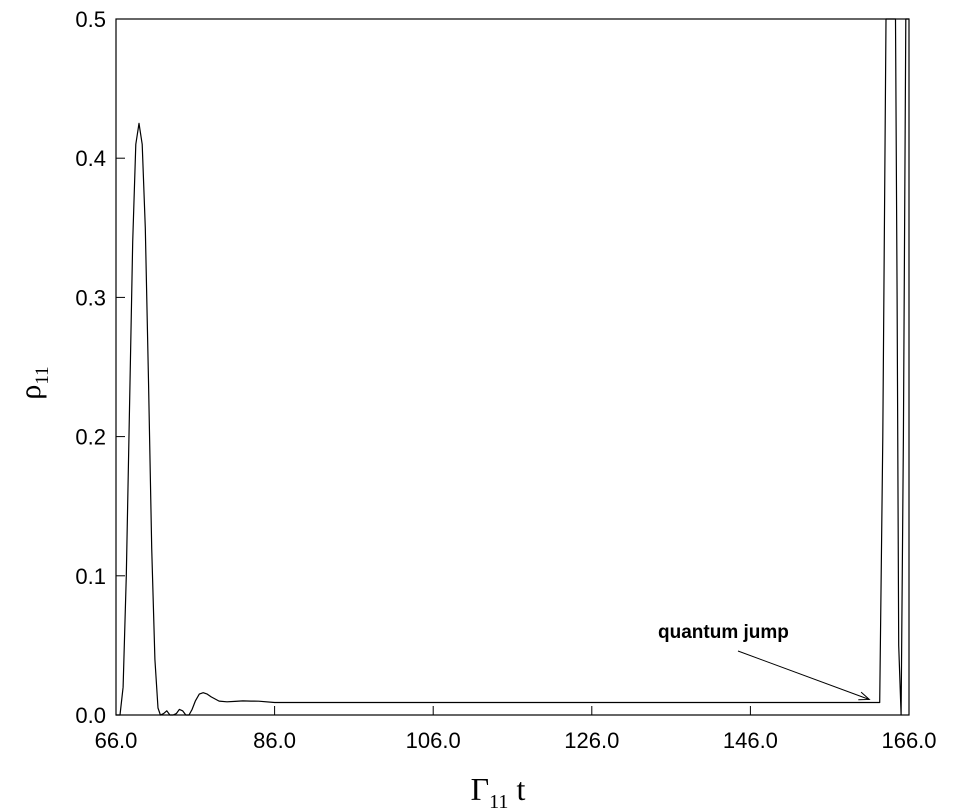 This screenshot has height=812, width=953. What do you see at coordinates (90, 576) in the screenshot?
I see `y-tick-label: 0.1` at bounding box center [90, 576].